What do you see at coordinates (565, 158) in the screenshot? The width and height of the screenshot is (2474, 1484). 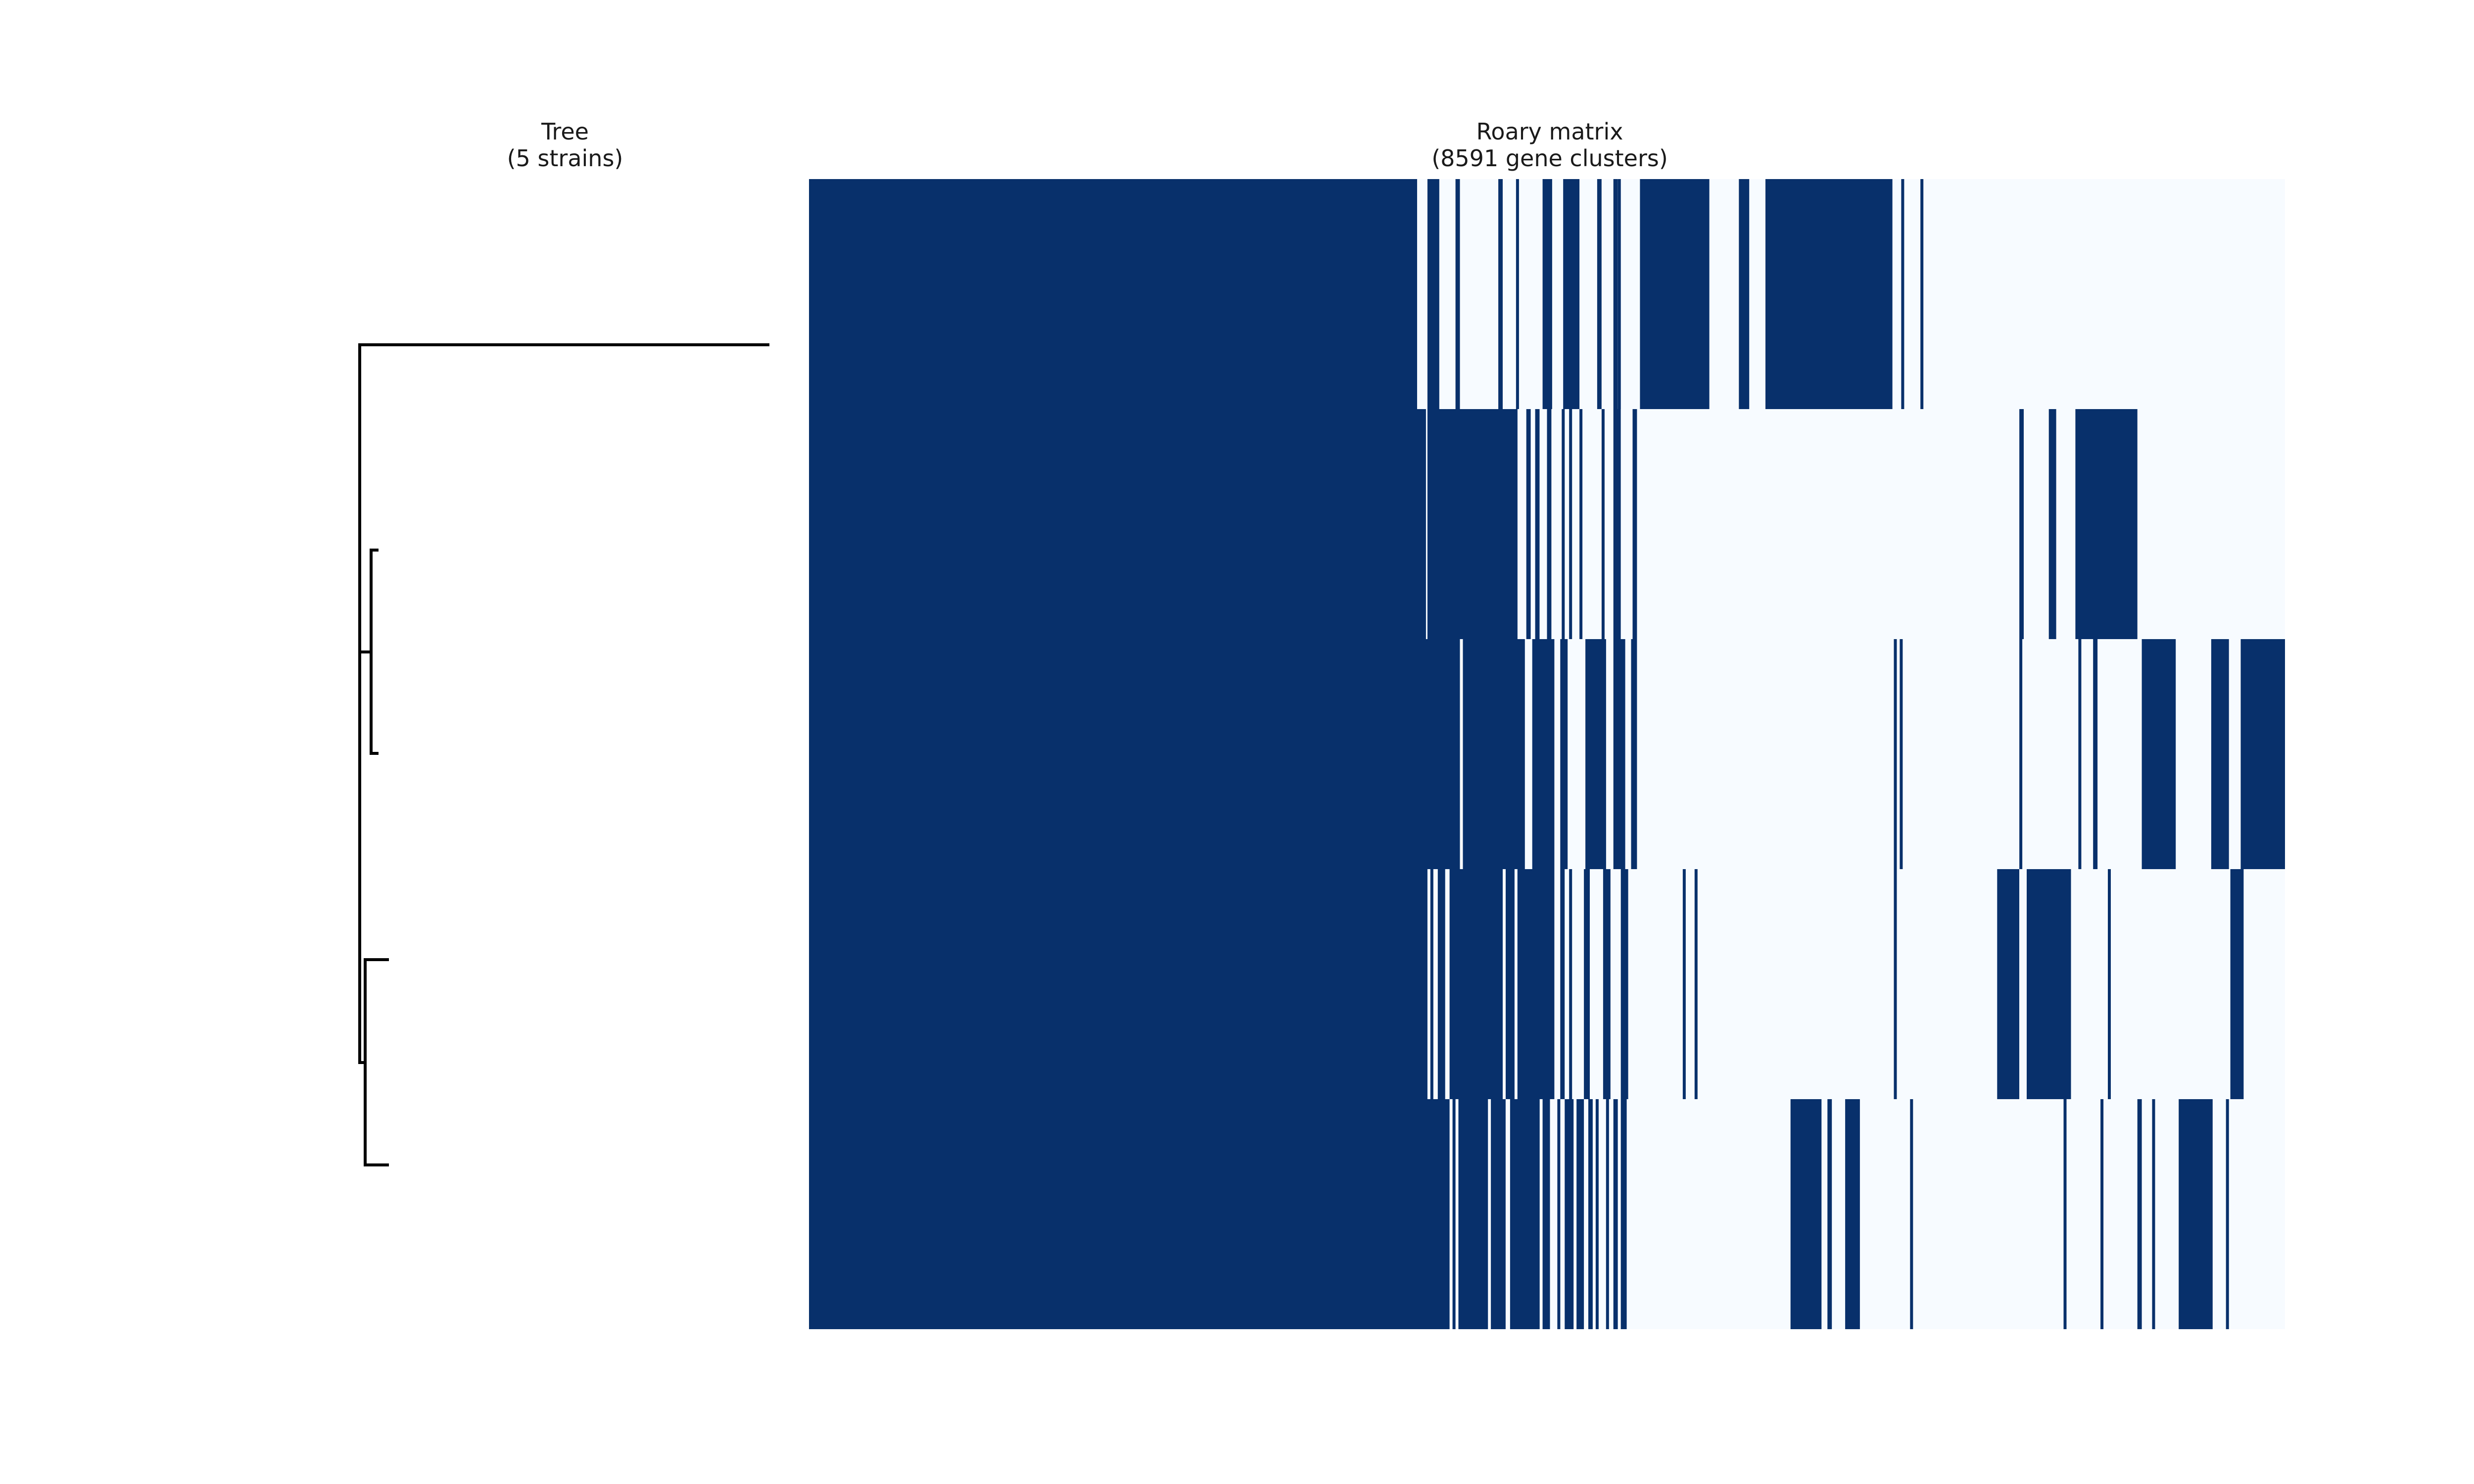 I see `tree-title-line2: (5 strains)` at bounding box center [565, 158].